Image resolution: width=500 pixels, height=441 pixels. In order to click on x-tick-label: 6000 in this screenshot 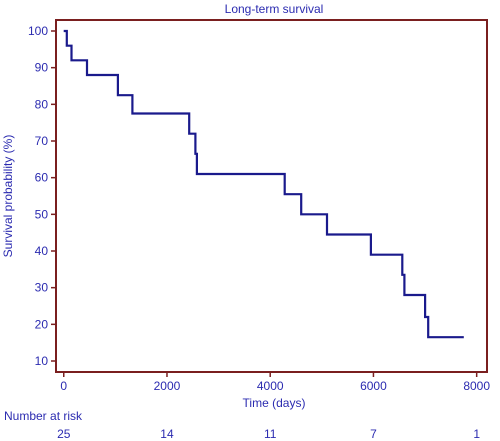, I will do `click(373, 386)`.